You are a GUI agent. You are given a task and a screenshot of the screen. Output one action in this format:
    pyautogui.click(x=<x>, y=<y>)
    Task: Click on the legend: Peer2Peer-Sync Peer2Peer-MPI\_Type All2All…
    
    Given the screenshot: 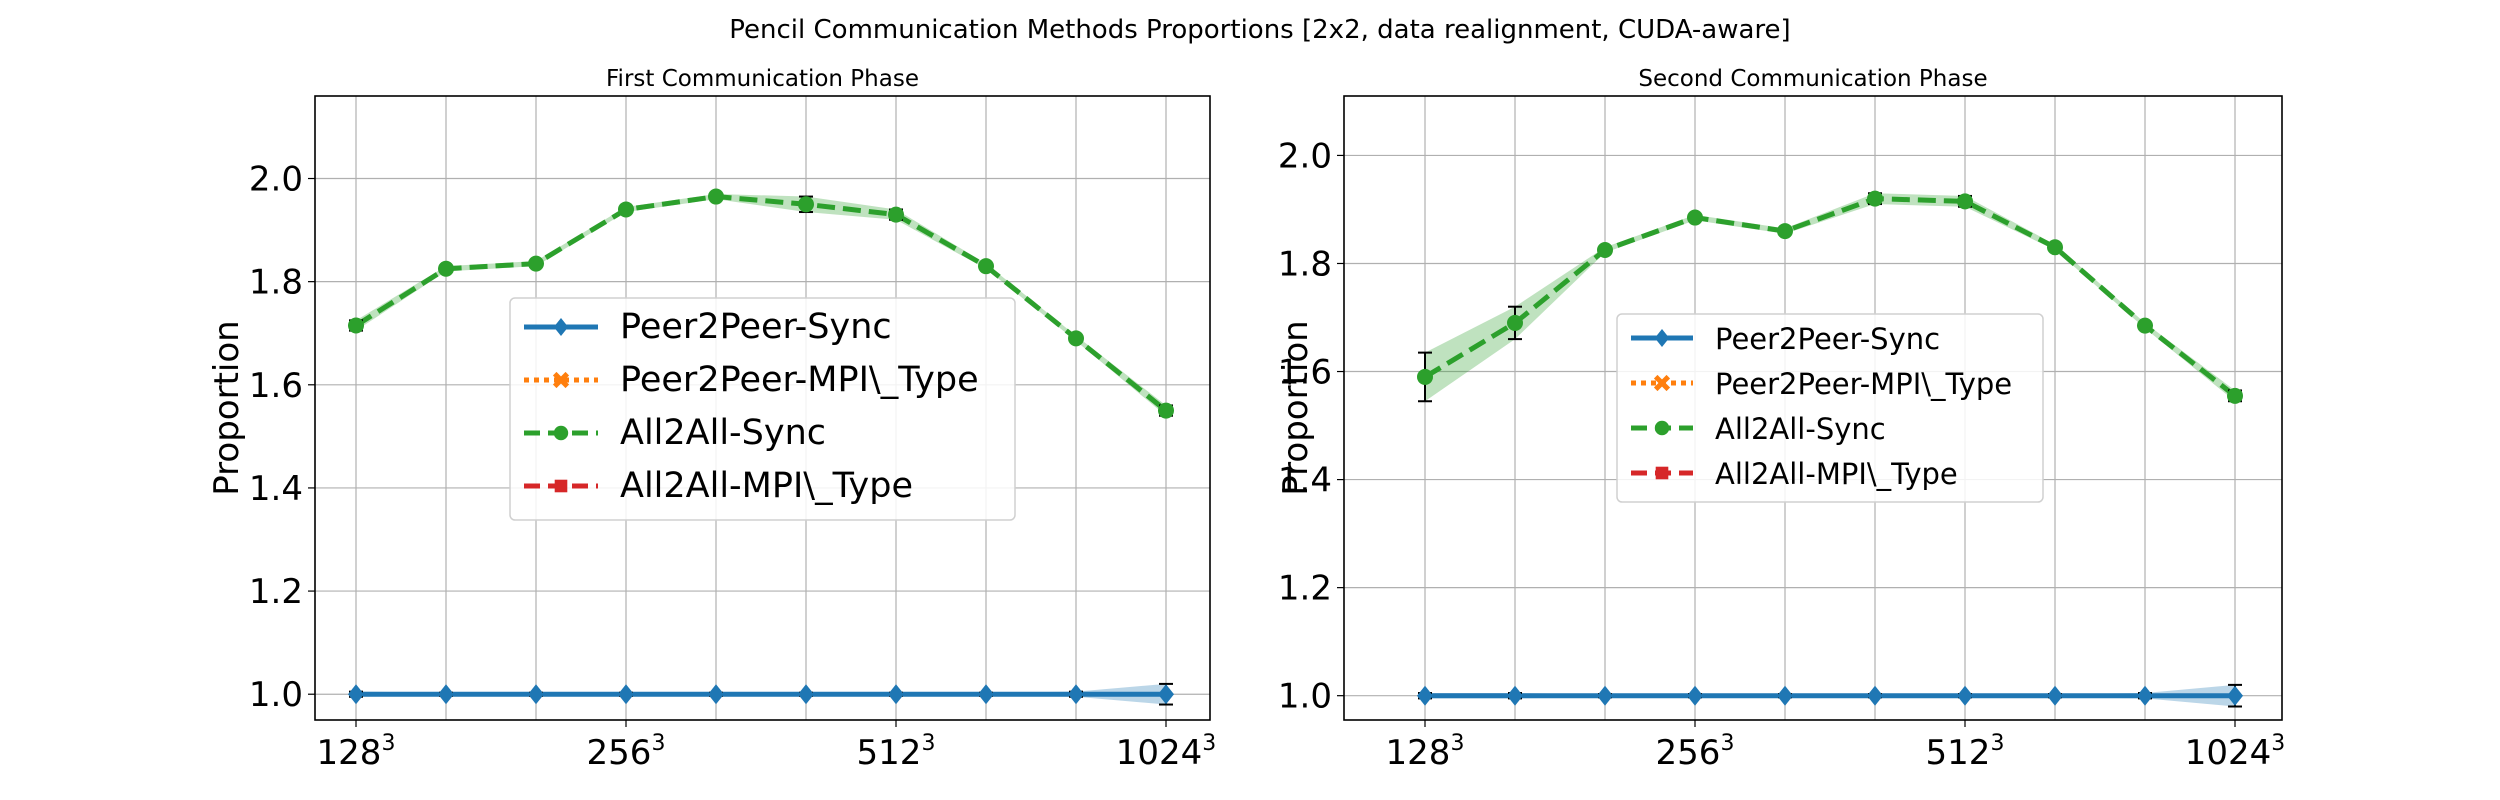 What is the action you would take?
    pyautogui.click(x=762, y=409)
    